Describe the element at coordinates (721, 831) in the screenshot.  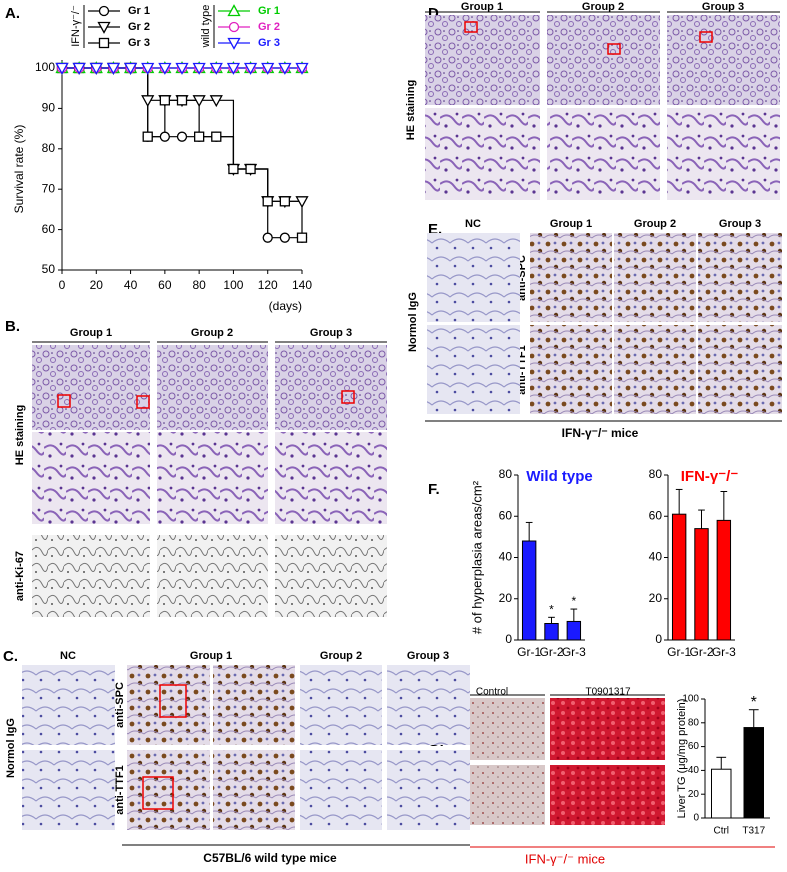
I see `x-tick-label: Ctrl` at that location.